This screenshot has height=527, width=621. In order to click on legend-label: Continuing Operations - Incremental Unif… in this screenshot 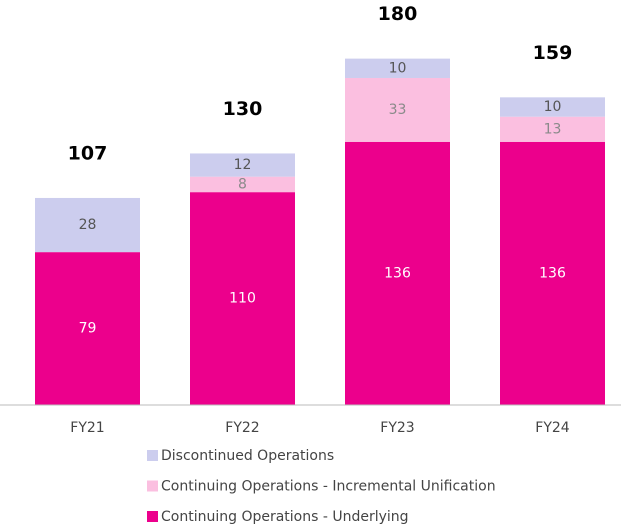, I will do `click(328, 487)`.